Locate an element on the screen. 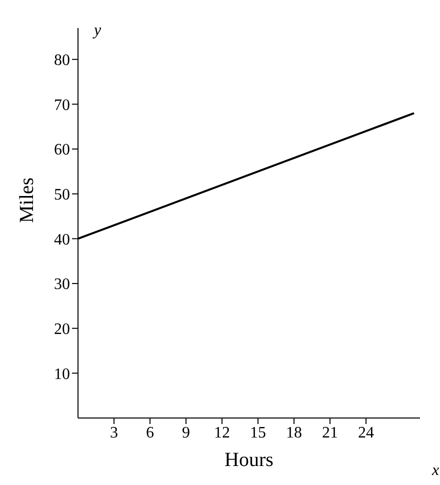 The width and height of the screenshot is (440, 485). x-tick-label: 3 is located at coordinates (114, 433).